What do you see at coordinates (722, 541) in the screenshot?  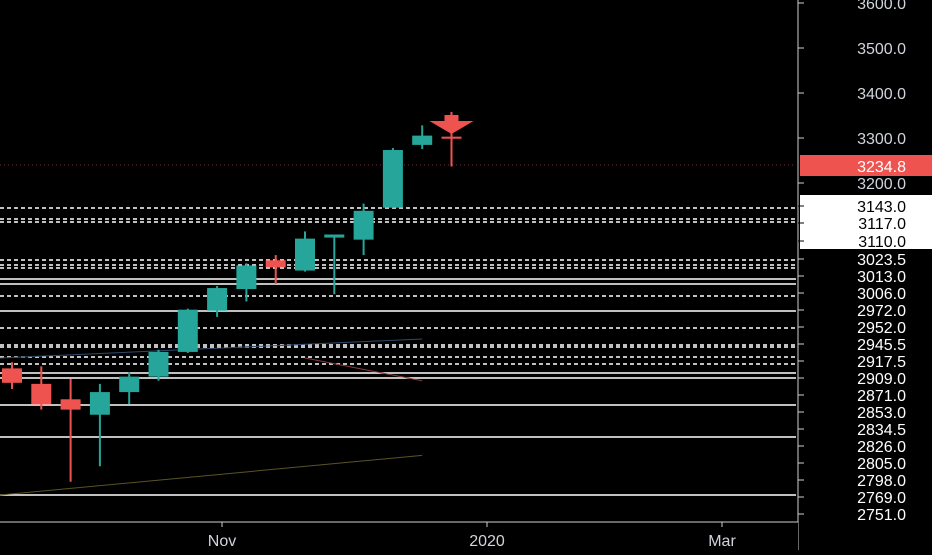 I see `time-tick-label: Mar` at bounding box center [722, 541].